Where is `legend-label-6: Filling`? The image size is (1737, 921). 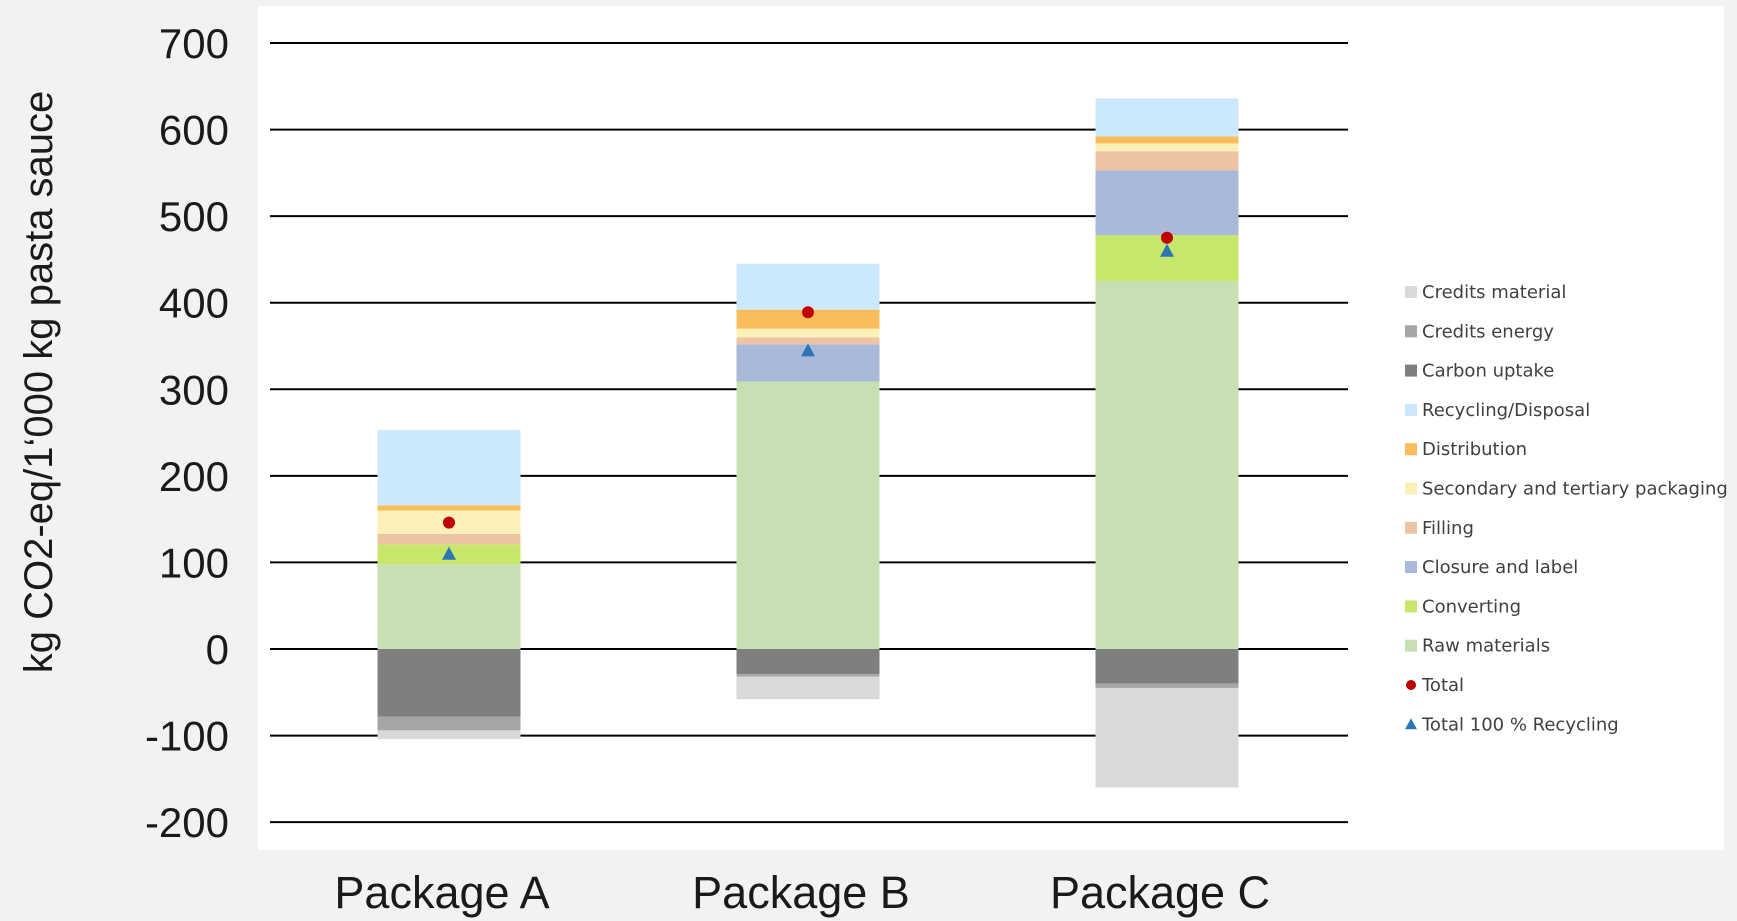 legend-label-6: Filling is located at coordinates (1448, 528).